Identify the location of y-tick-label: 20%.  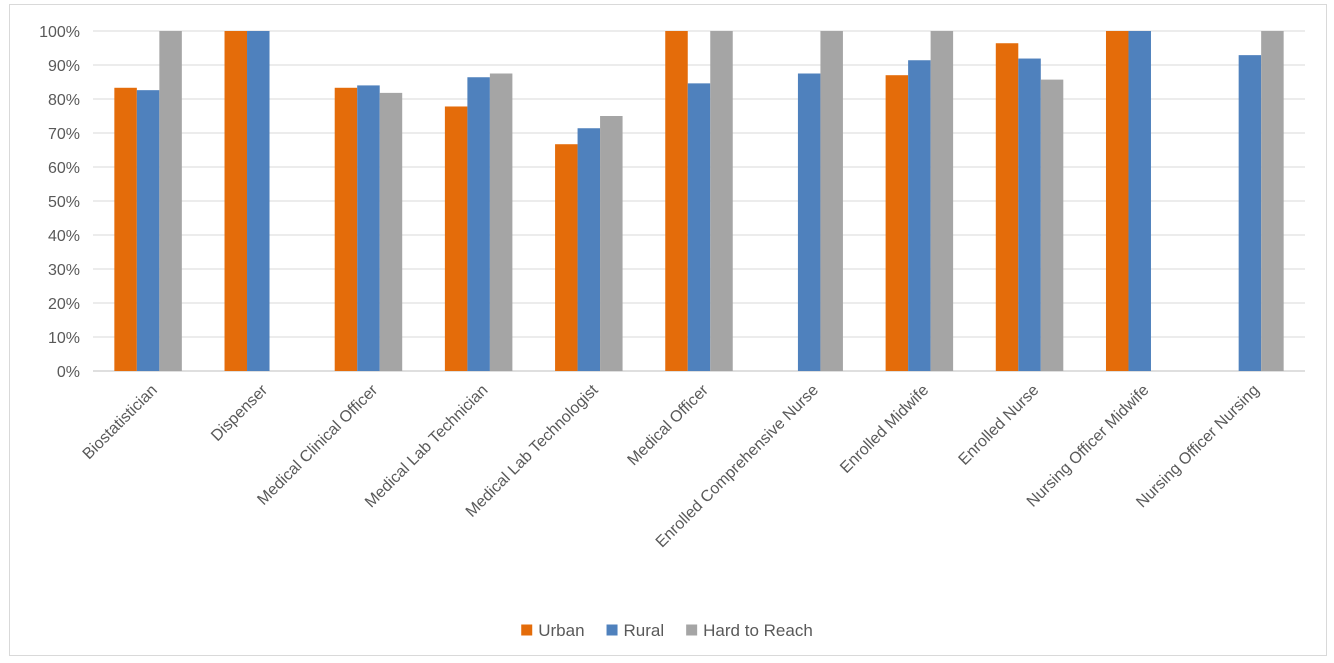
(64, 304).